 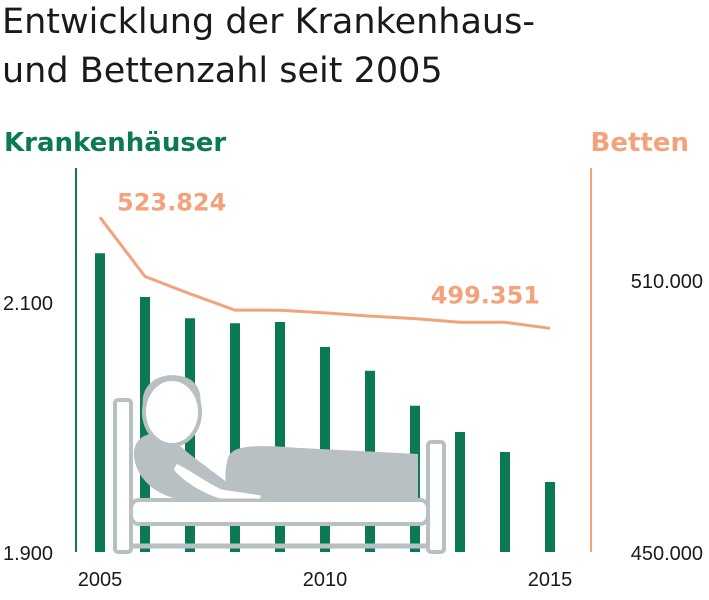 I want to click on patient-arm, so click(x=217, y=481).